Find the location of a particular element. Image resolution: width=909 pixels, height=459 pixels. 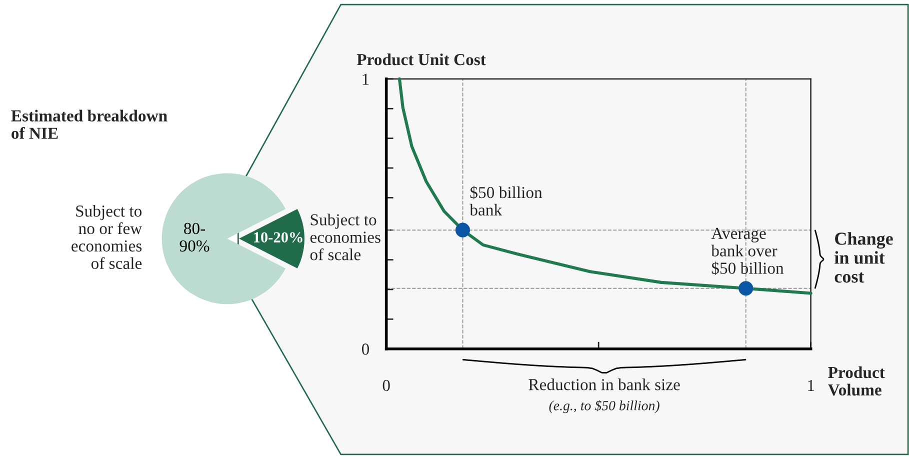

chart-title: Estimated breakdown of NIE is located at coordinates (89, 124).